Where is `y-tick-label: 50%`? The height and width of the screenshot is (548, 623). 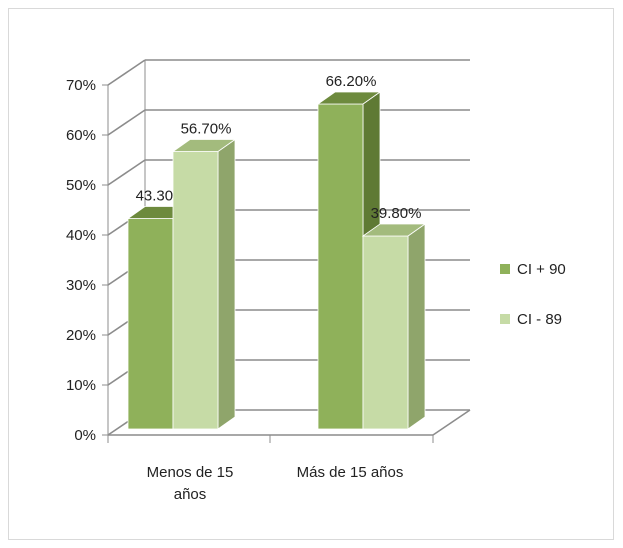 y-tick-label: 50% is located at coordinates (81, 185).